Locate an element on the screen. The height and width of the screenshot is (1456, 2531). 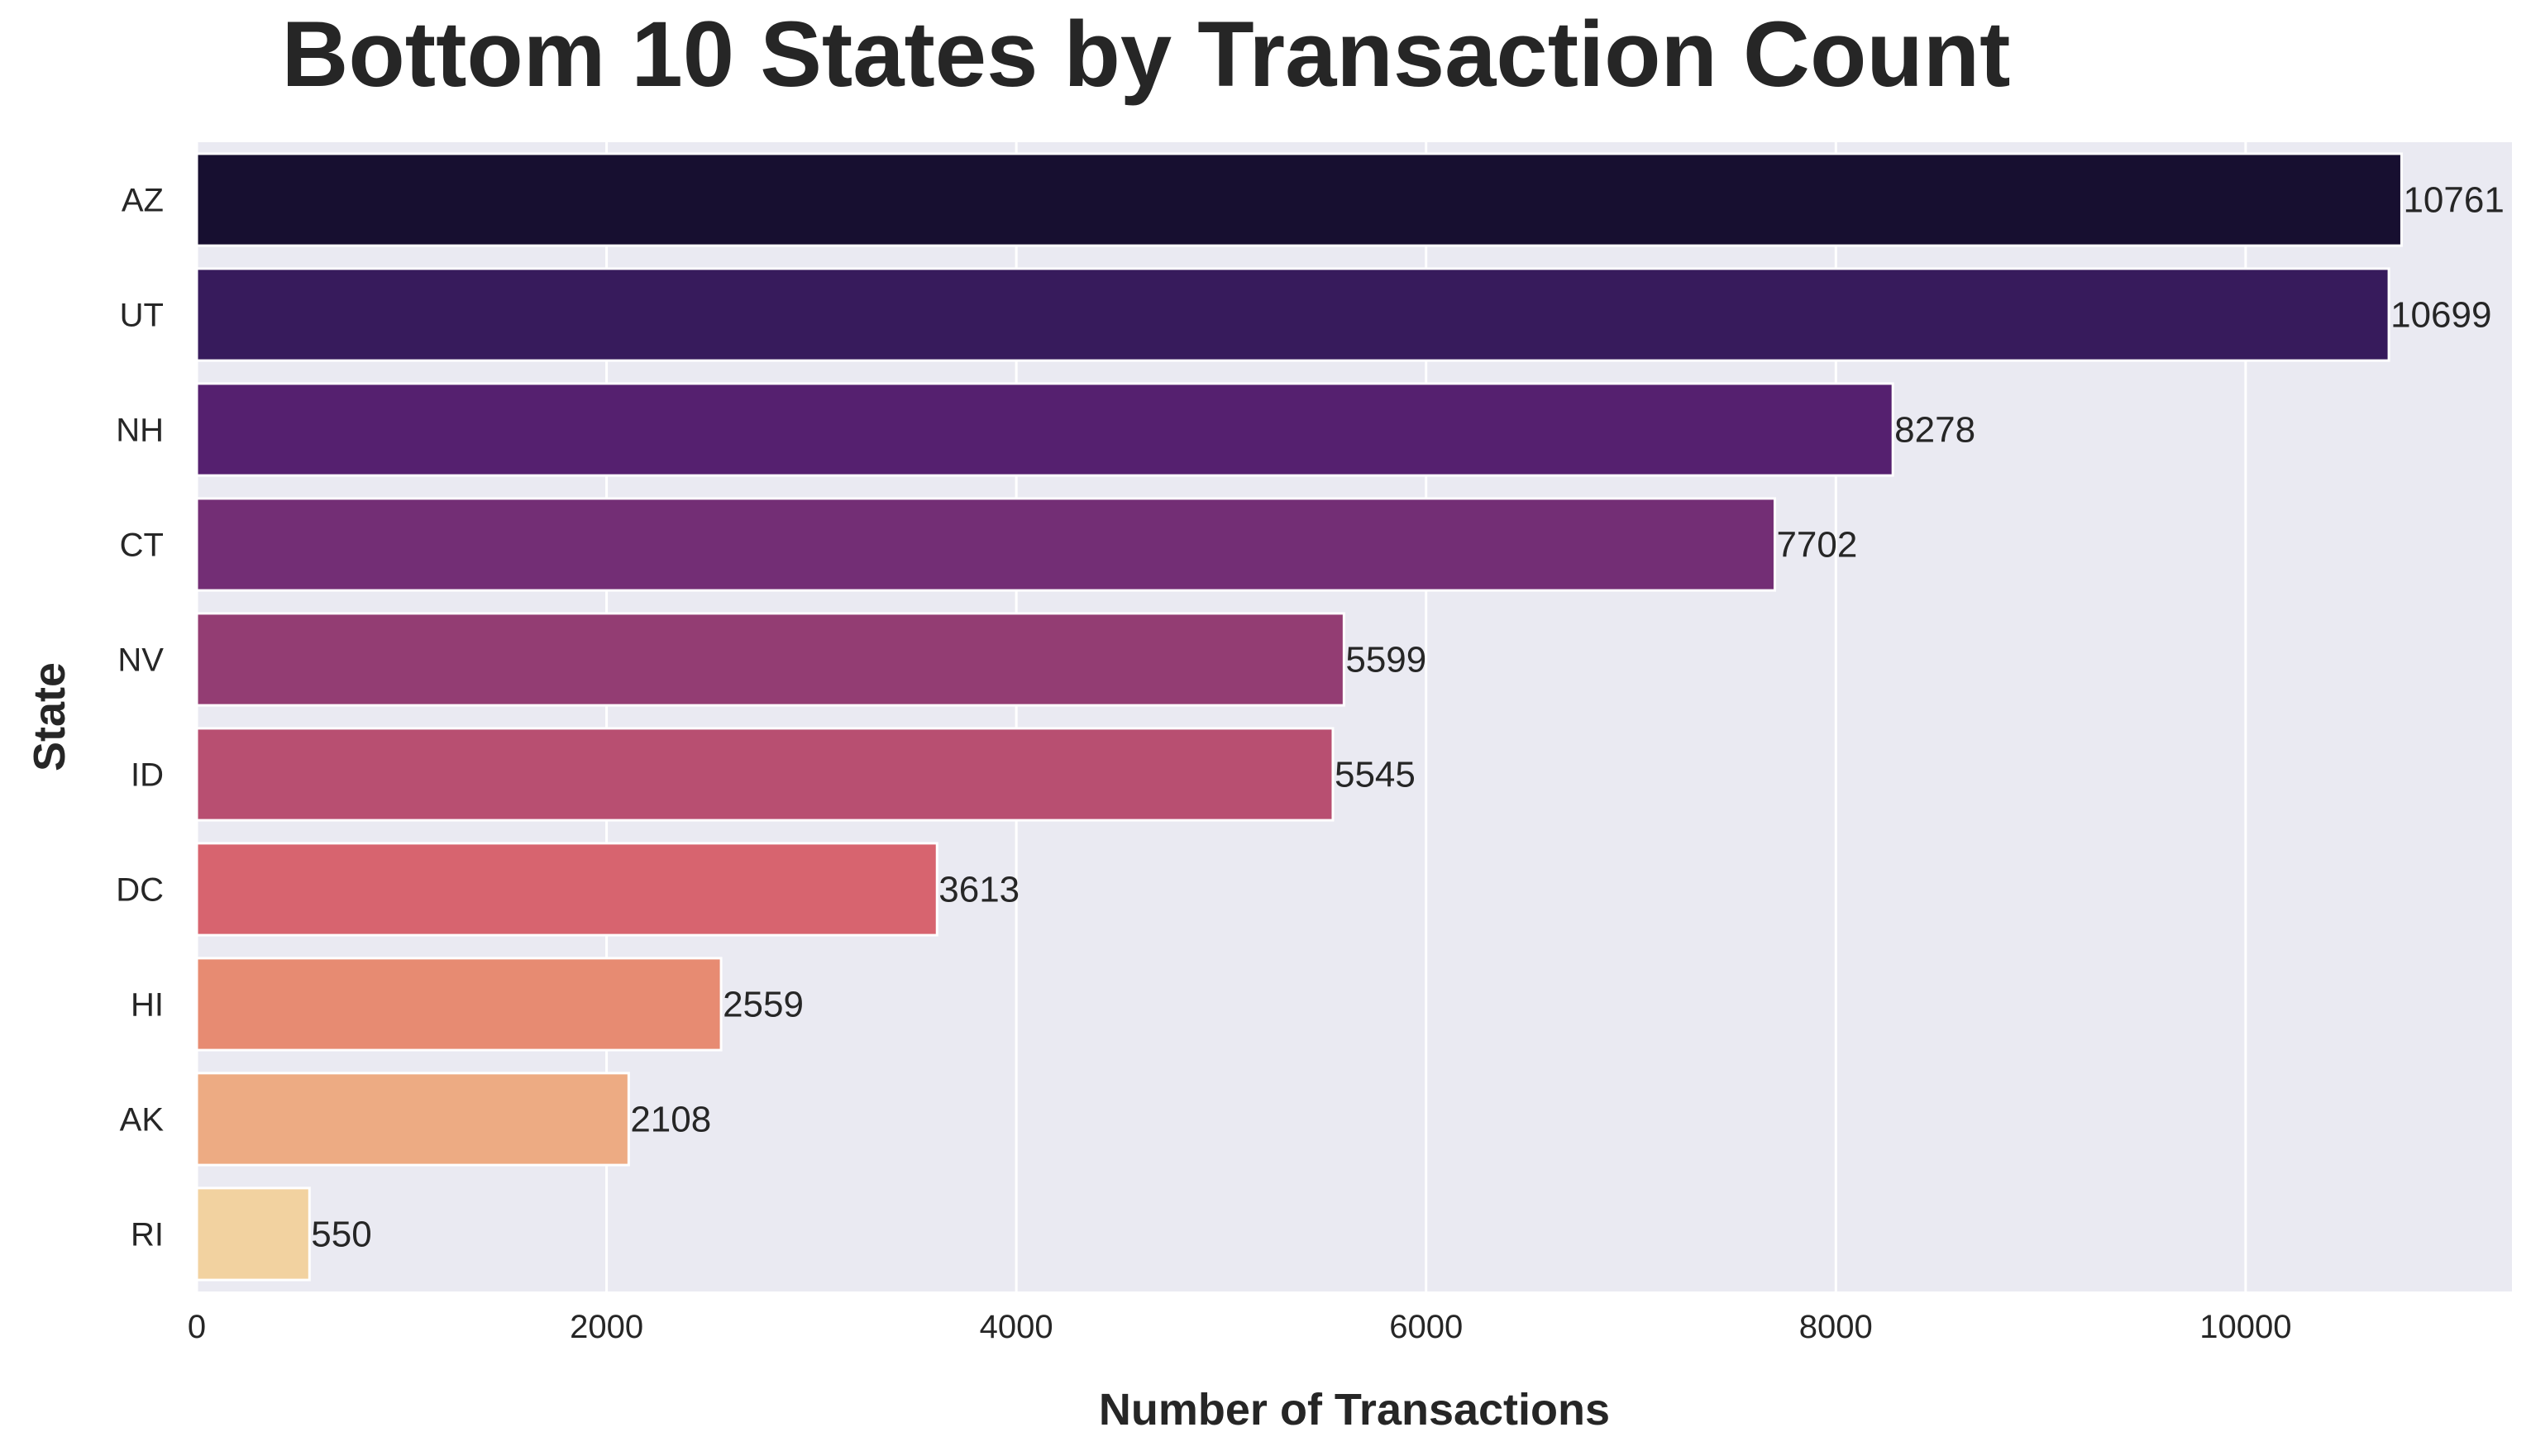
bar-value-label: 7702 is located at coordinates (1817, 545).